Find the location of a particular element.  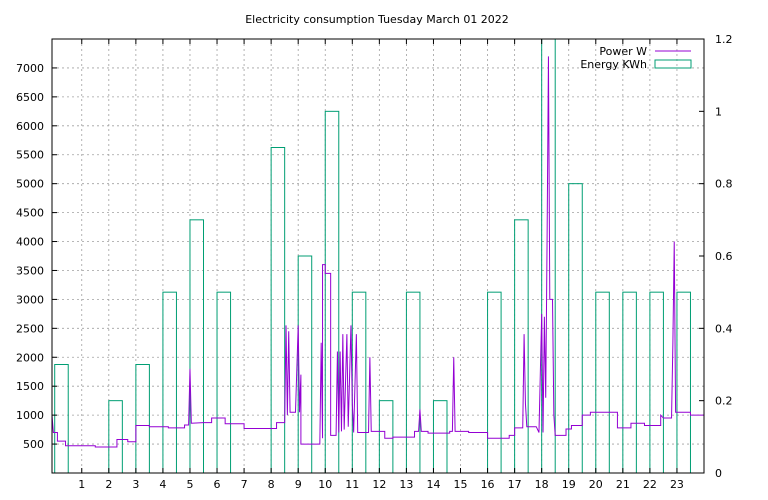

y2-tick-label: 0.8 is located at coordinates (724, 184).